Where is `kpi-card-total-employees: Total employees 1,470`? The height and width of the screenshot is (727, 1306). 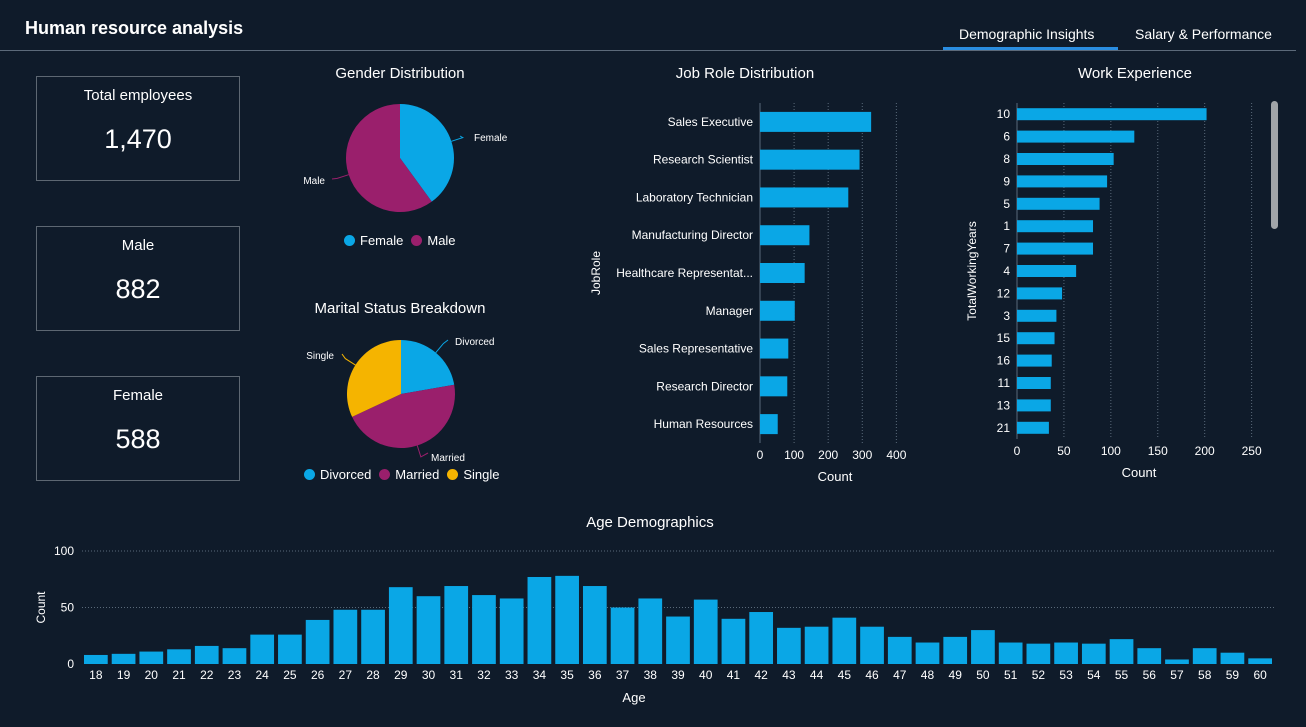 kpi-card-total-employees: Total employees 1,470 is located at coordinates (138, 128).